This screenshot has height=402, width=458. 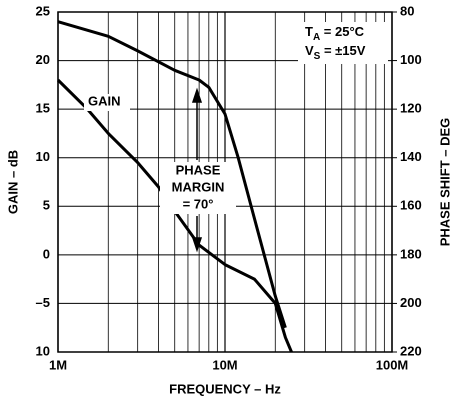 What do you see at coordinates (411, 253) in the screenshot?
I see `y2-tick-label: 180` at bounding box center [411, 253].